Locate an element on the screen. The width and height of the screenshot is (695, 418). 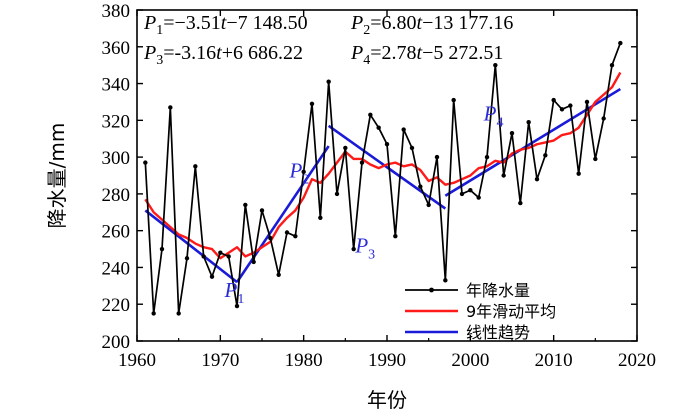
y-tick-label: 200 is located at coordinates (116, 342).